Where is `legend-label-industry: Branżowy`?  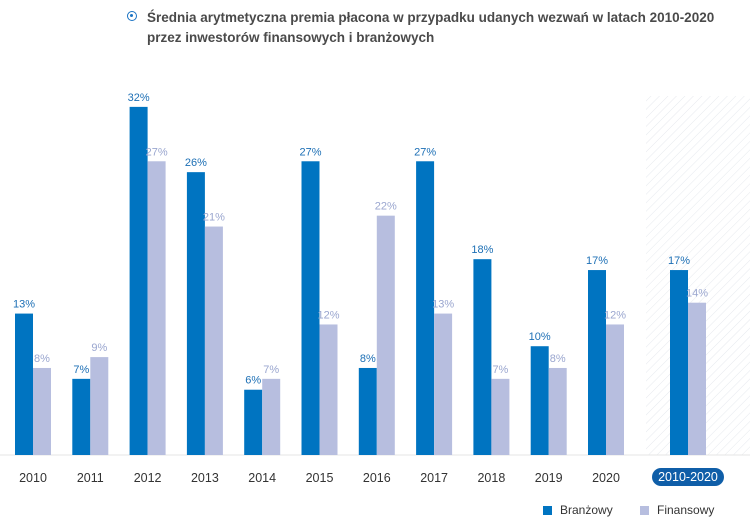 legend-label-industry: Branżowy is located at coordinates (586, 510).